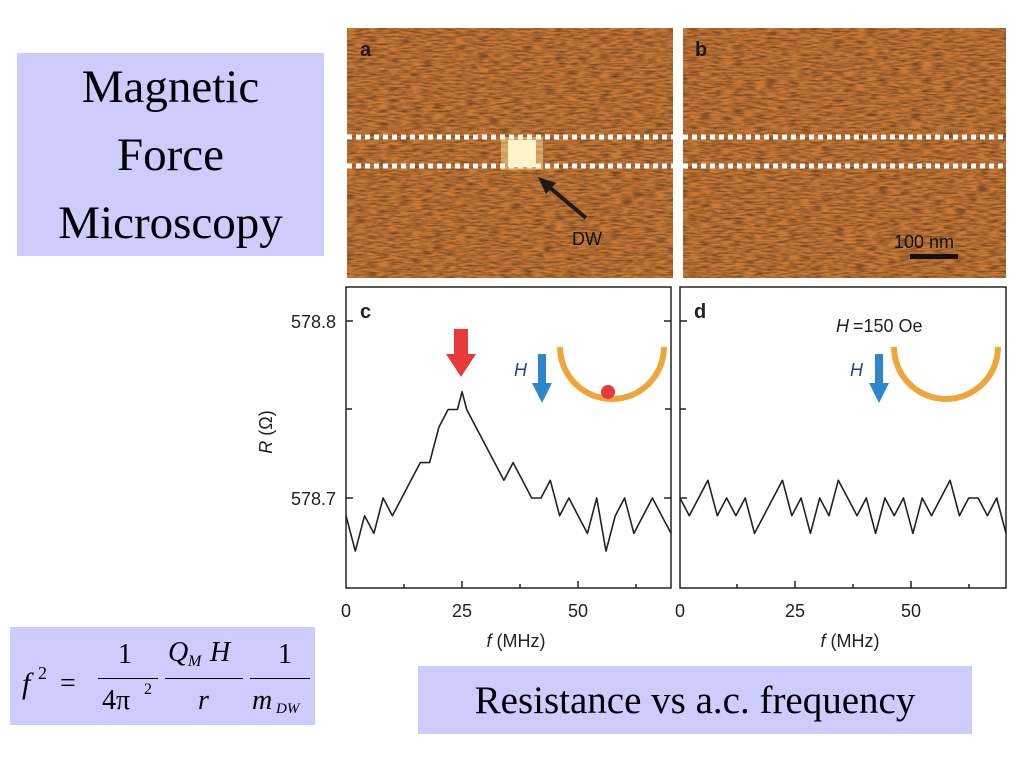 The height and width of the screenshot is (768, 1024). What do you see at coordinates (462, 611) in the screenshot?
I see `xtick-c-25: 25` at bounding box center [462, 611].